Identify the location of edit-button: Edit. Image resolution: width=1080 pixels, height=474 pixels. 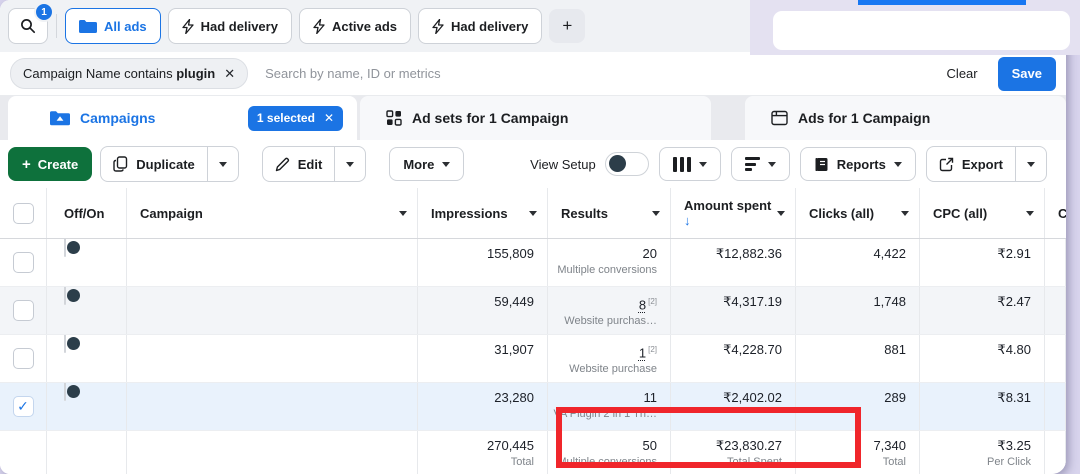
(299, 164).